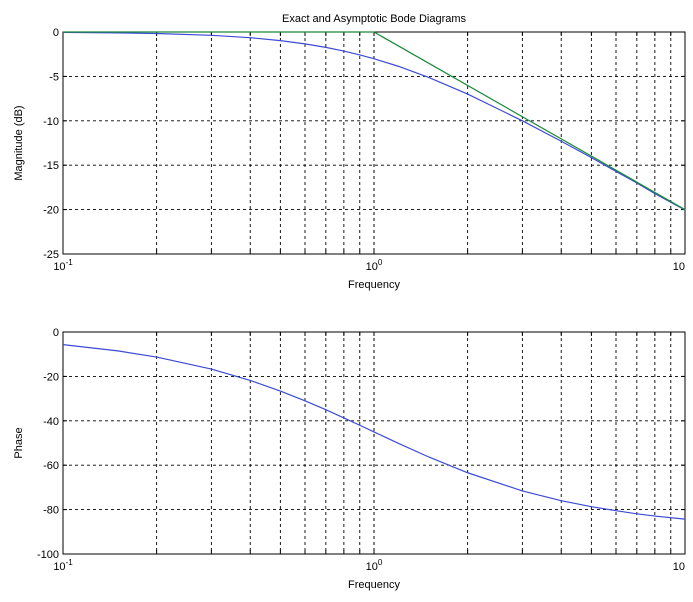  I want to click on y-tick-label: -60, so click(51, 466).